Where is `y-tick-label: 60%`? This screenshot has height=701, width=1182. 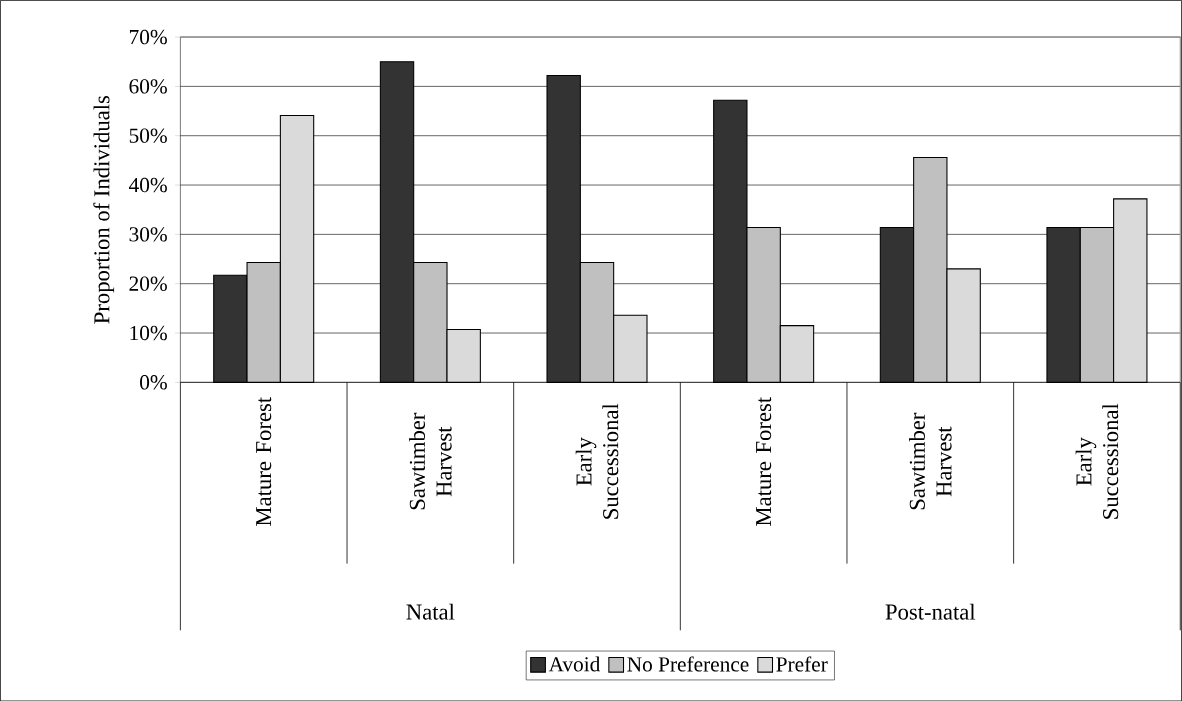
y-tick-label: 60% is located at coordinates (148, 86).